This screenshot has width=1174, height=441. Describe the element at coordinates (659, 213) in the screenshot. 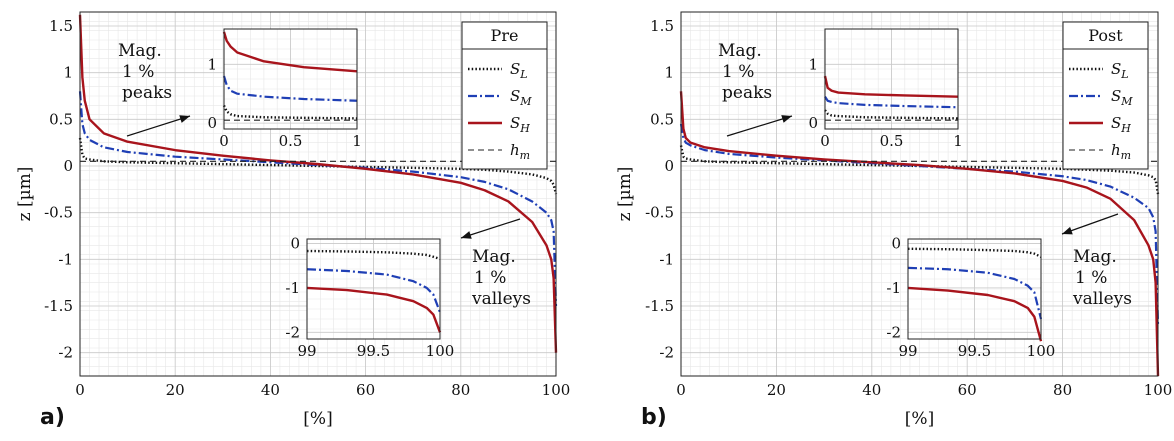

I see `main-y-tick-label: -0.5` at that location.